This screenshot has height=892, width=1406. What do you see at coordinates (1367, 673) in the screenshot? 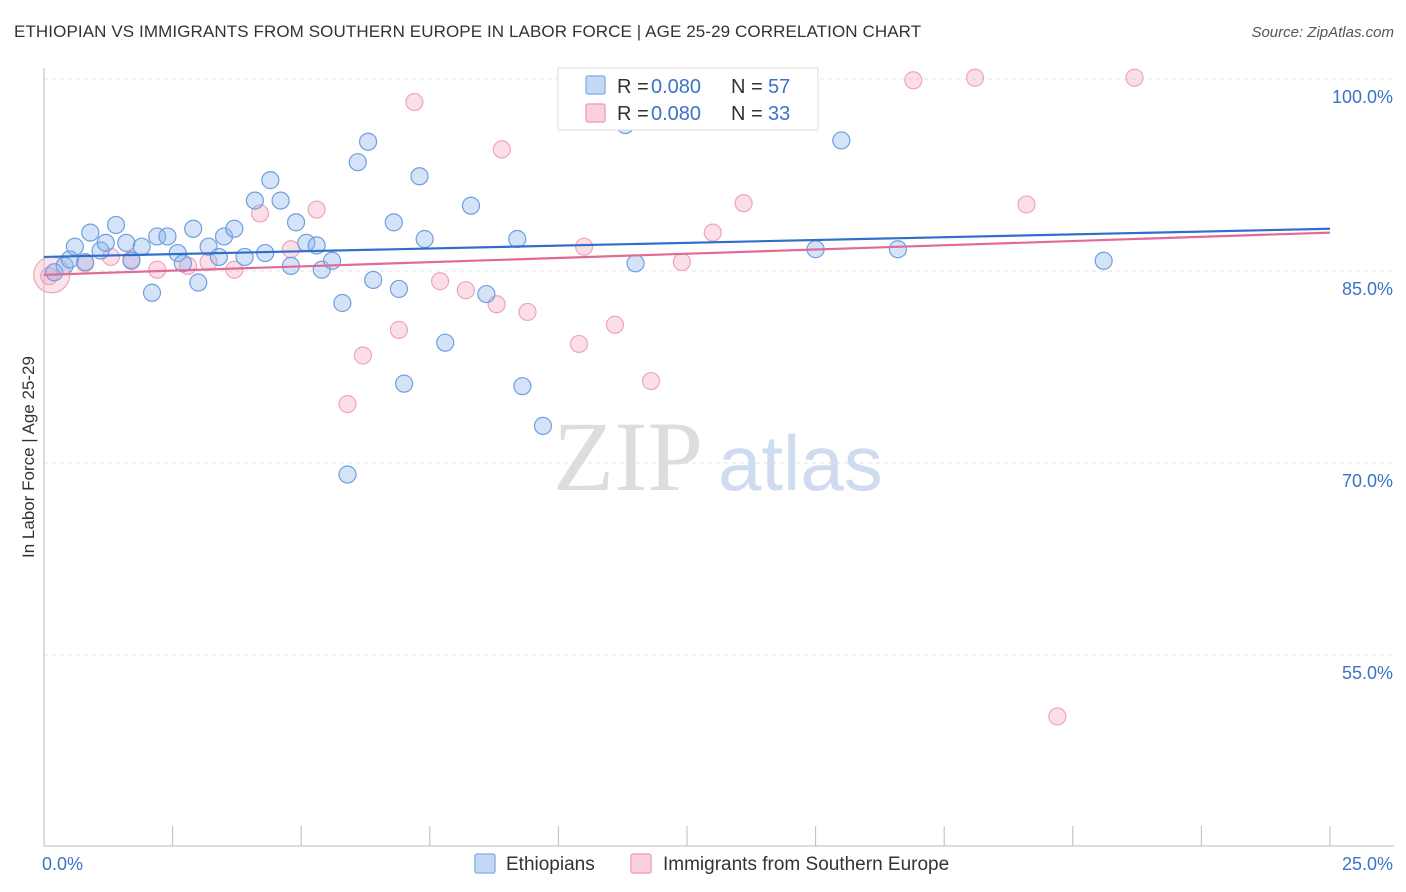
I see `y-tick-label: 55.0%` at bounding box center [1367, 673].